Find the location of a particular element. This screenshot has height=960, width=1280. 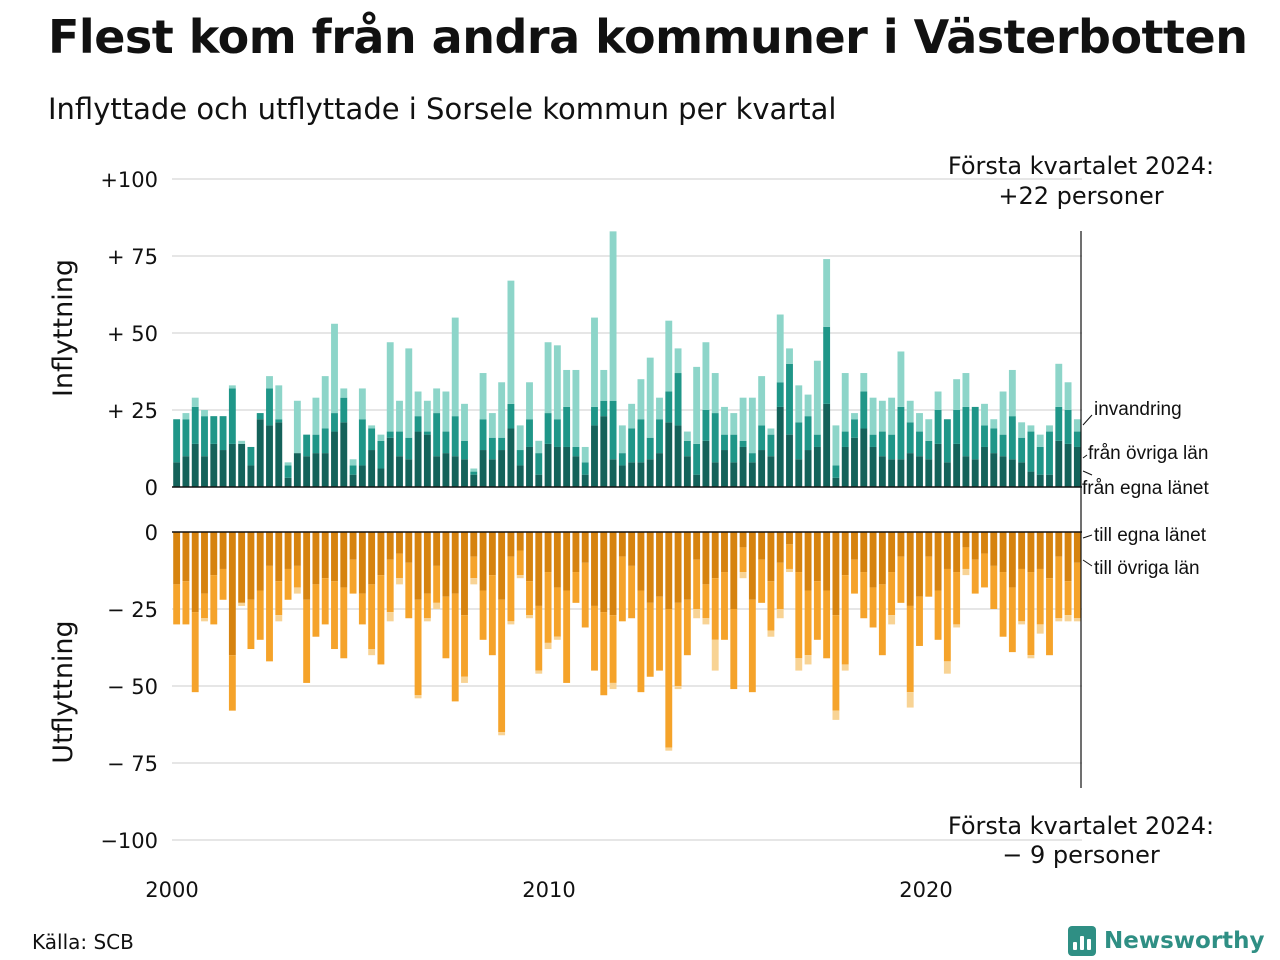

ylabel-top: Inflyttning is located at coordinates (63, 328).